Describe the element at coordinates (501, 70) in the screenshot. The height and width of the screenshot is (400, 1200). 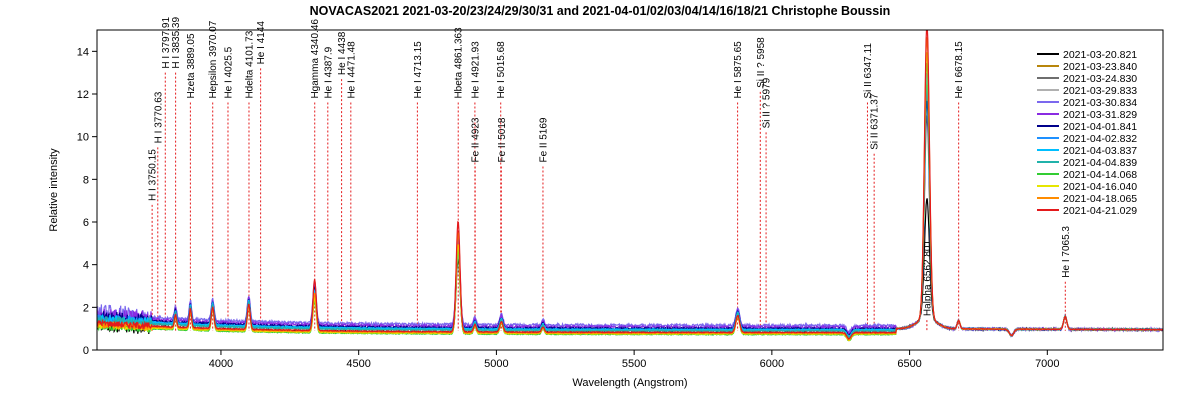
I see `line-id-label: He I 5015.68` at that location.